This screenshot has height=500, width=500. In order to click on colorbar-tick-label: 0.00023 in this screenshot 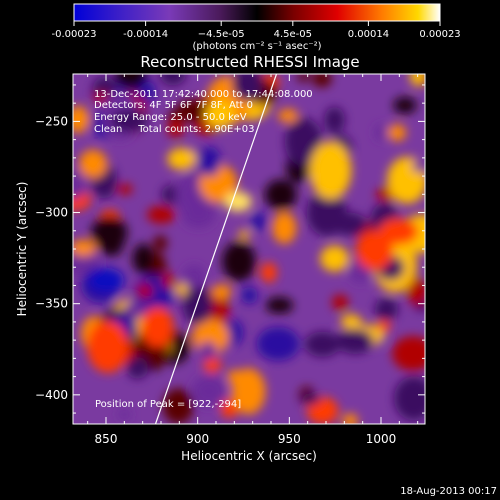, I will do `click(439, 34)`.